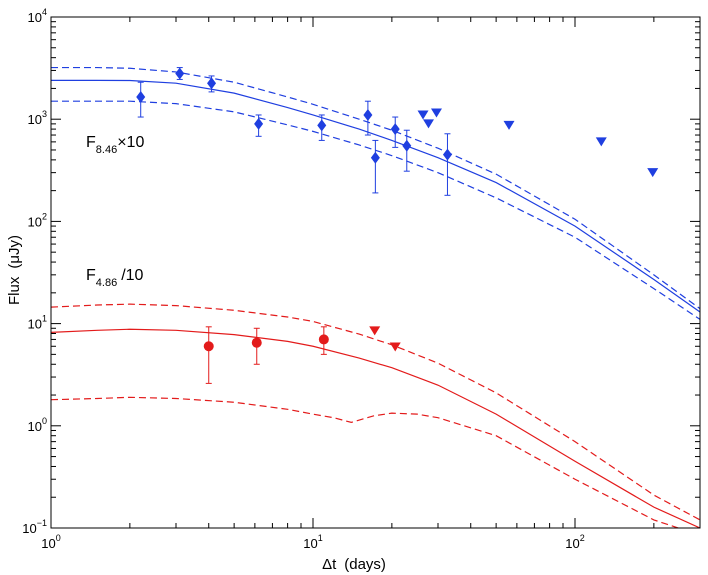  Describe the element at coordinates (37, 16) in the screenshot. I see `y-tick-label: 10⁴` at that location.